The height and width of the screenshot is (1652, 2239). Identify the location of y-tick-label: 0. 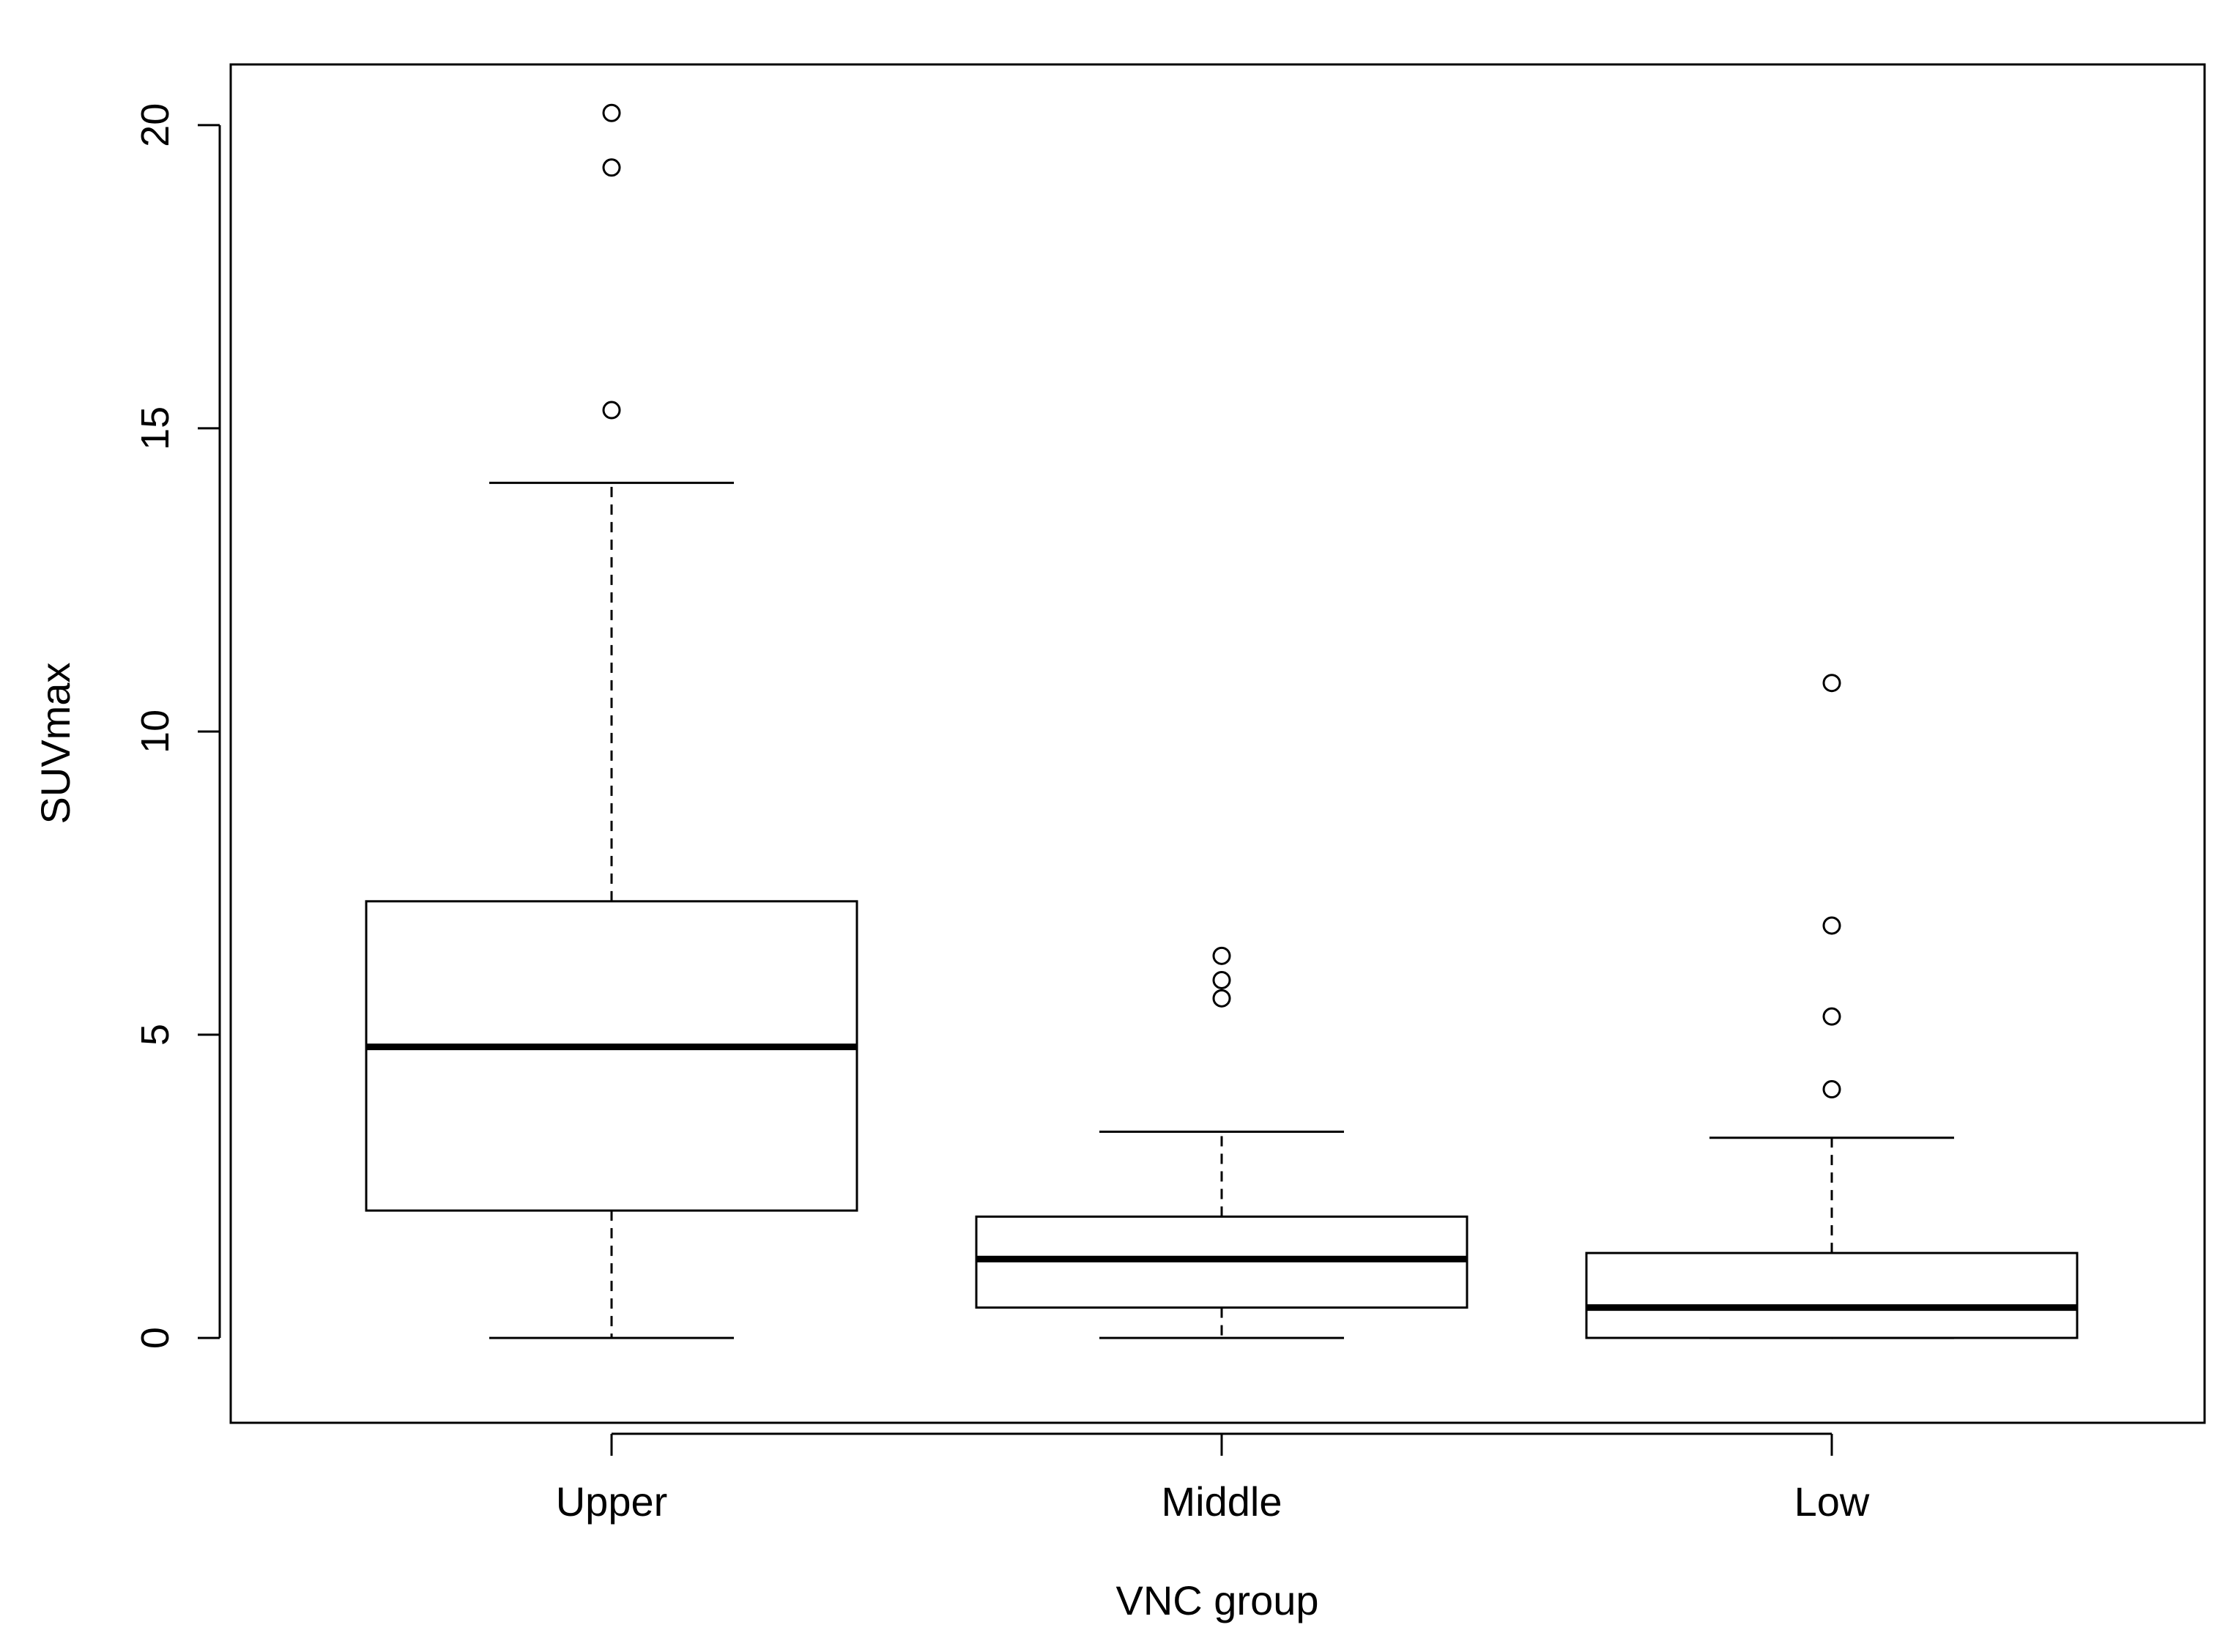
(155, 1338).